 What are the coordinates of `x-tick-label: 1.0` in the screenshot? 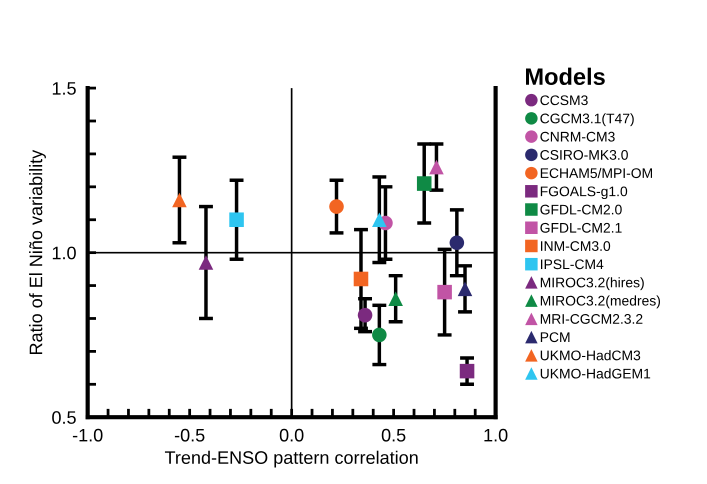 It's located at (496, 435).